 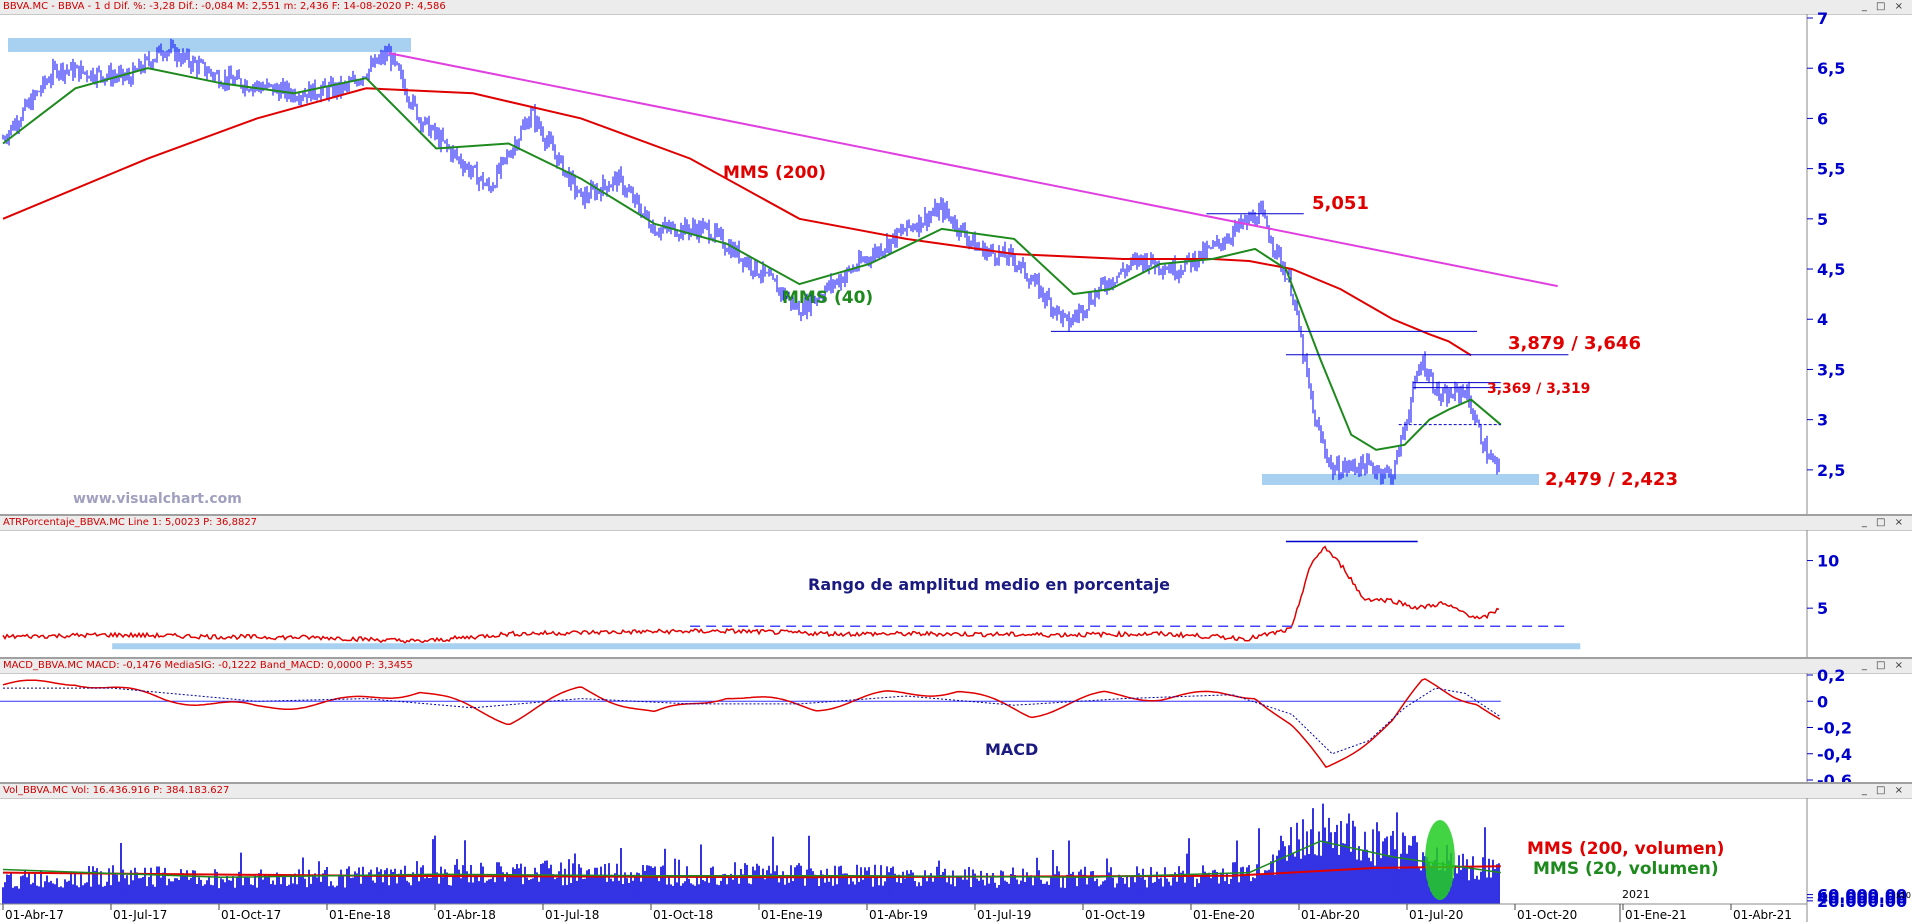 I want to click on date-tick-label: 01-Oct-17, so click(x=251, y=915).